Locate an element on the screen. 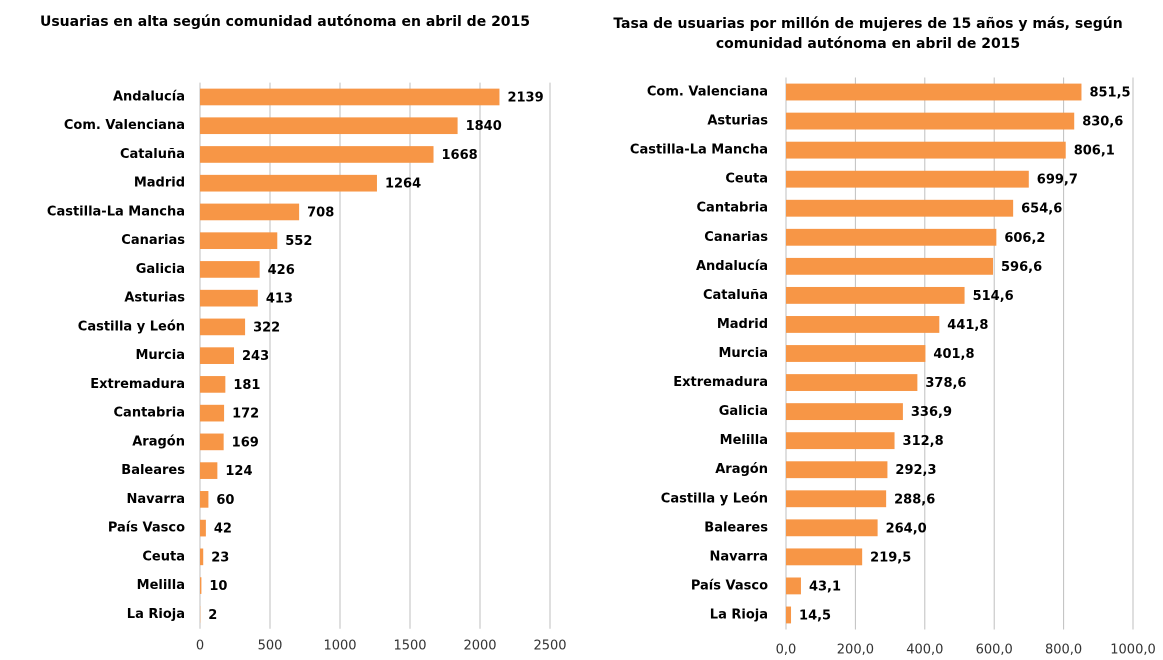 This screenshot has height=660, width=1163. value-label: 292,3 is located at coordinates (915, 470).